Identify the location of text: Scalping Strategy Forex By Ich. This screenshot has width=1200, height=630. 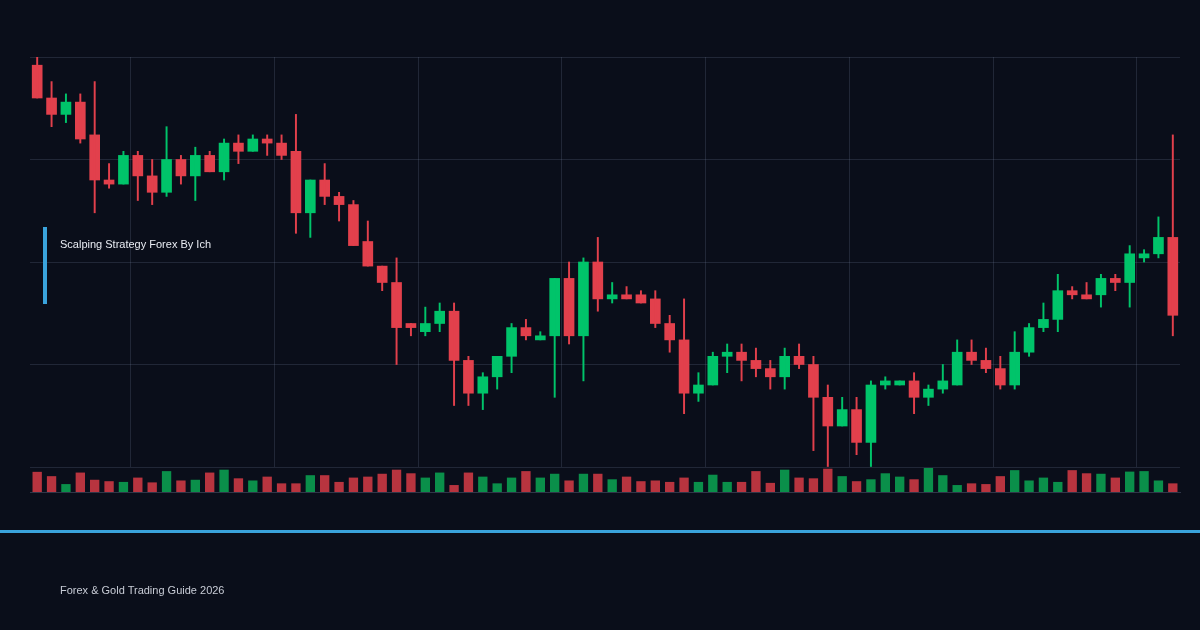
(136, 244).